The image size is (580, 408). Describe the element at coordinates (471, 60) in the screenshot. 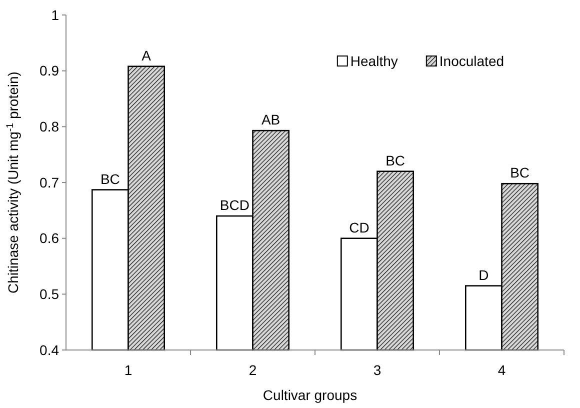

I see `legend-label: Inoculated` at that location.